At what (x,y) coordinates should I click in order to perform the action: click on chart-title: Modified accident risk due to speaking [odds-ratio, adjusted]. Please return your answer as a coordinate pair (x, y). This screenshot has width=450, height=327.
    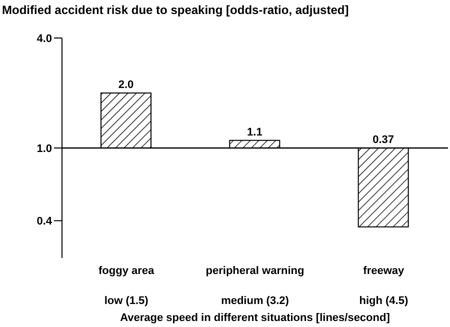
    Looking at the image, I should click on (175, 10).